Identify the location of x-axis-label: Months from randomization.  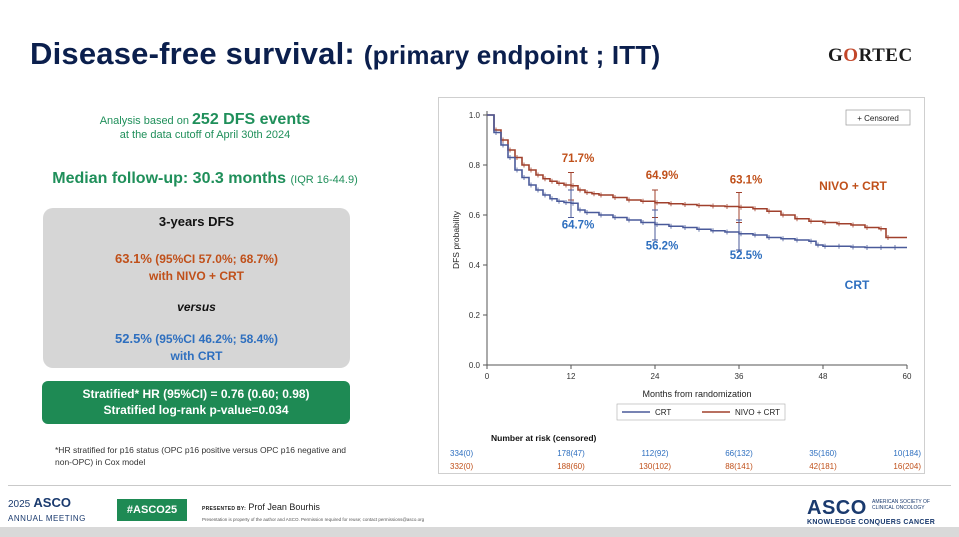
(696, 394).